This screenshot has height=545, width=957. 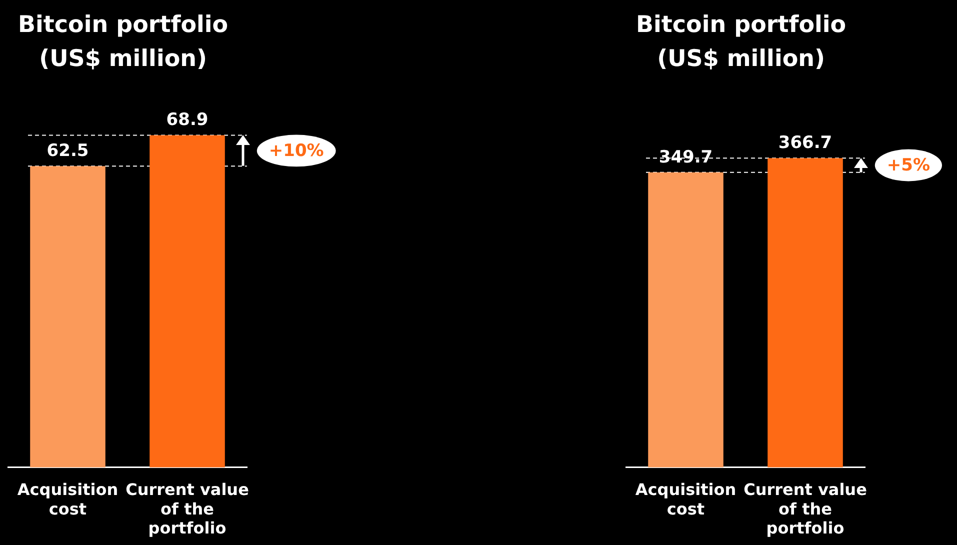 I want to click on text: +10%, so click(x=296, y=151).